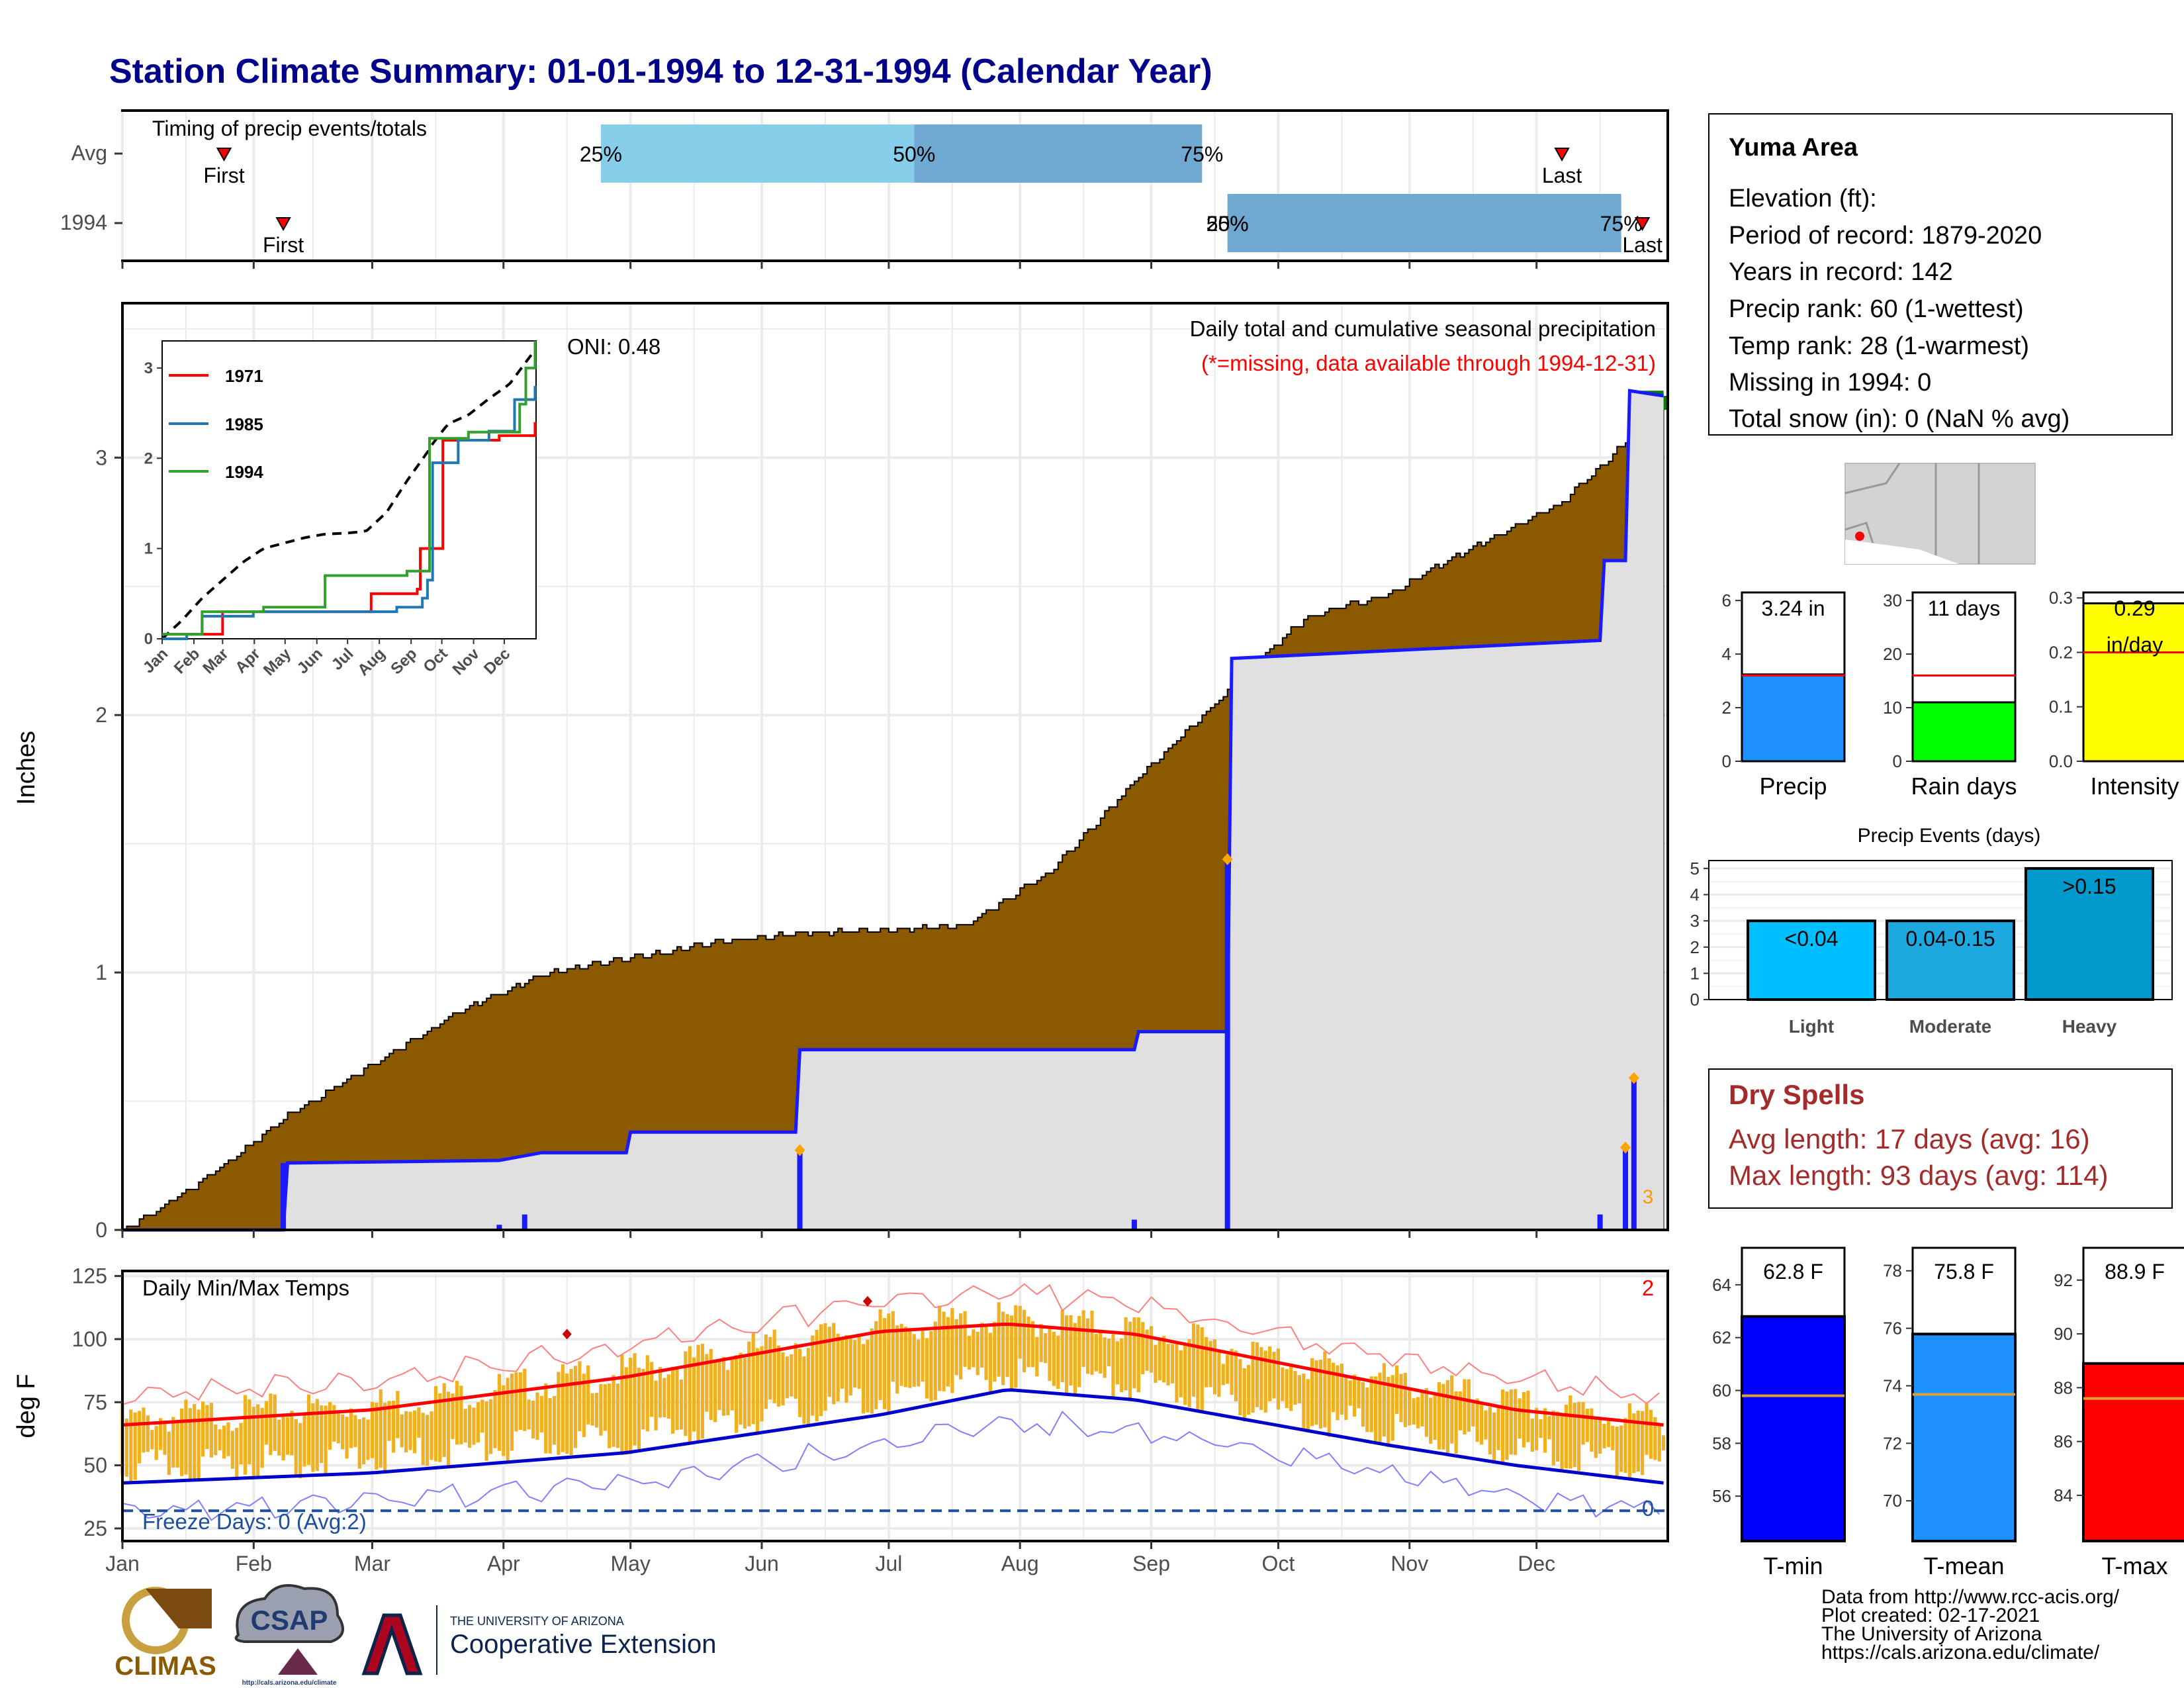  What do you see at coordinates (1562, 155) in the screenshot?
I see `timing-marker` at bounding box center [1562, 155].